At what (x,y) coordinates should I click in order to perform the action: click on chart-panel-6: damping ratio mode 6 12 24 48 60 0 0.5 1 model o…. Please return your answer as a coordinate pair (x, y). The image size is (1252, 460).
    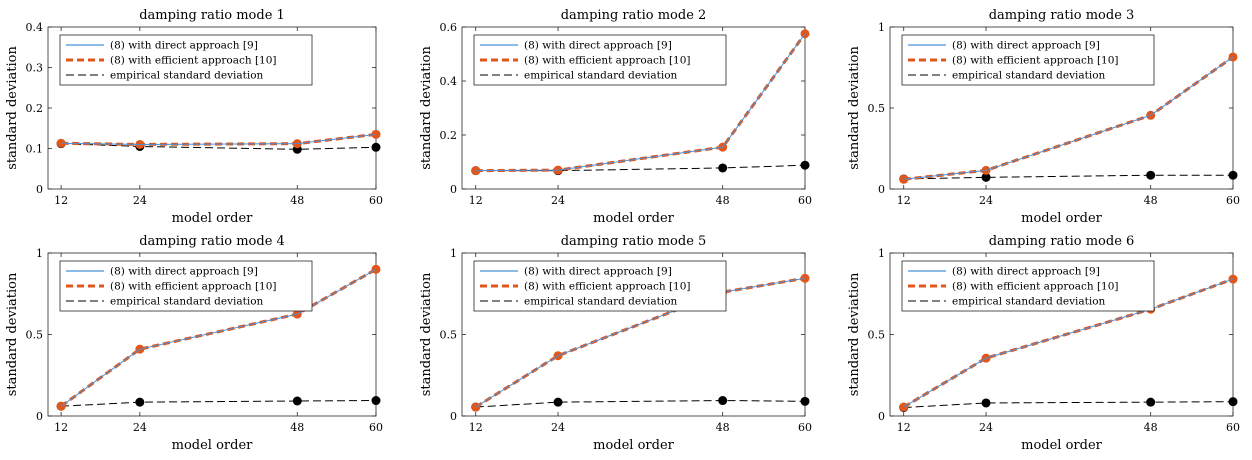
    Looking at the image, I should click on (1043, 343).